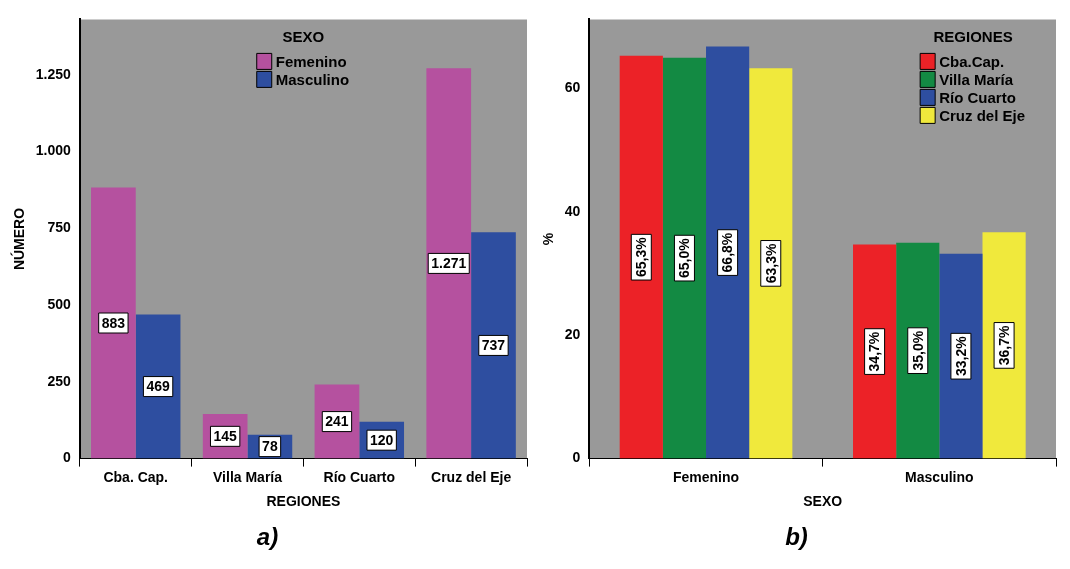 The height and width of the screenshot is (569, 1070). I want to click on data-label: 65,0%, so click(684, 257).